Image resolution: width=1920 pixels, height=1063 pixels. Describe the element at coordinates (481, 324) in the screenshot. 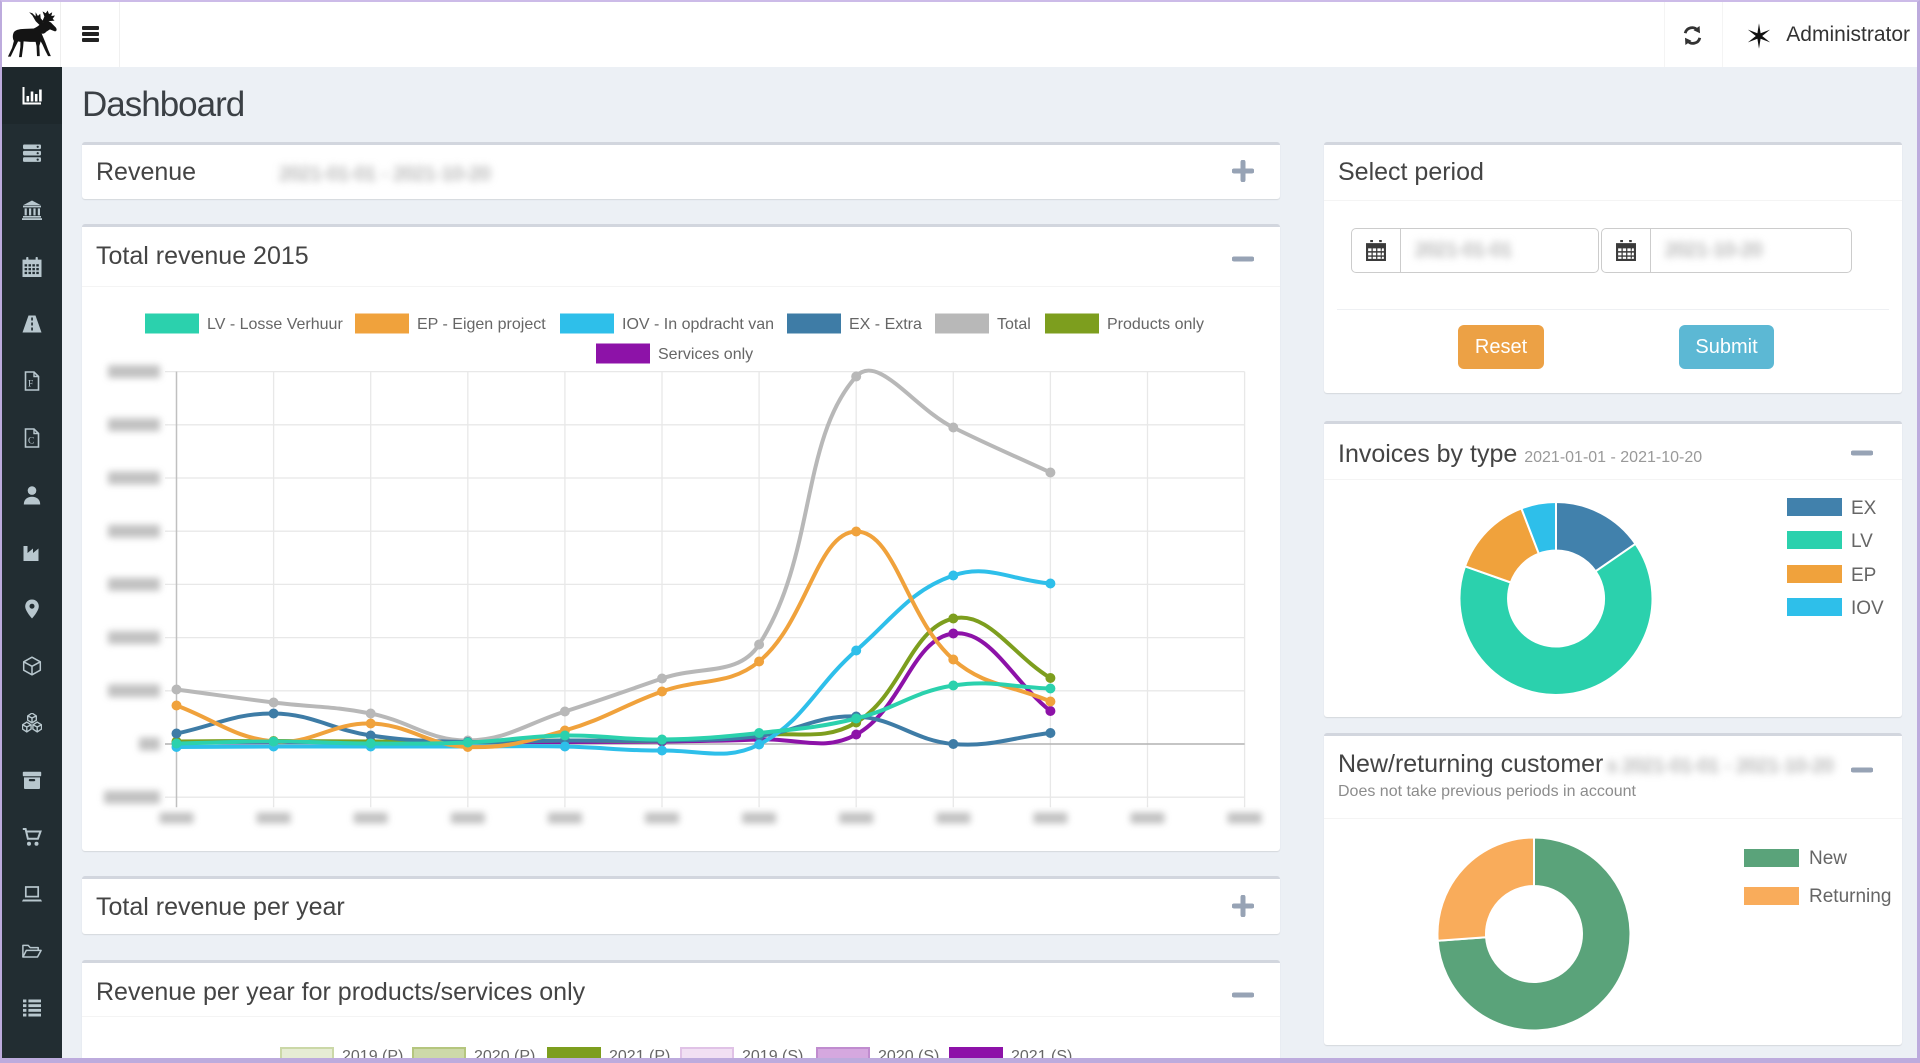

I see `svg-text: EP - Eigen project` at that location.